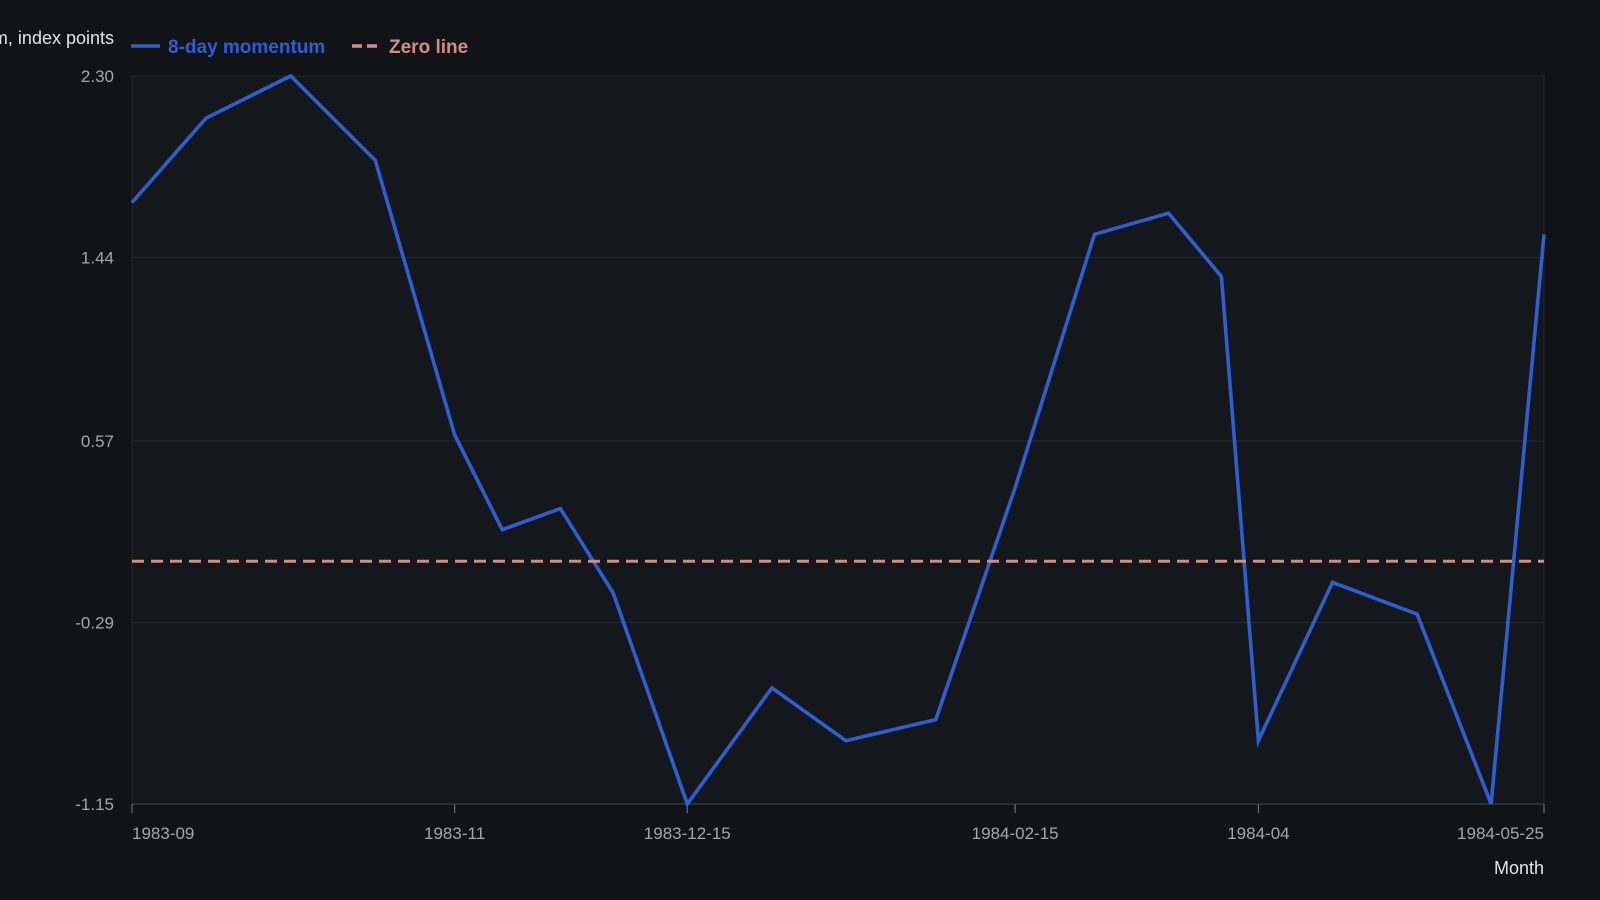  What do you see at coordinates (454, 833) in the screenshot?
I see `x-tick-label: 1983-11` at bounding box center [454, 833].